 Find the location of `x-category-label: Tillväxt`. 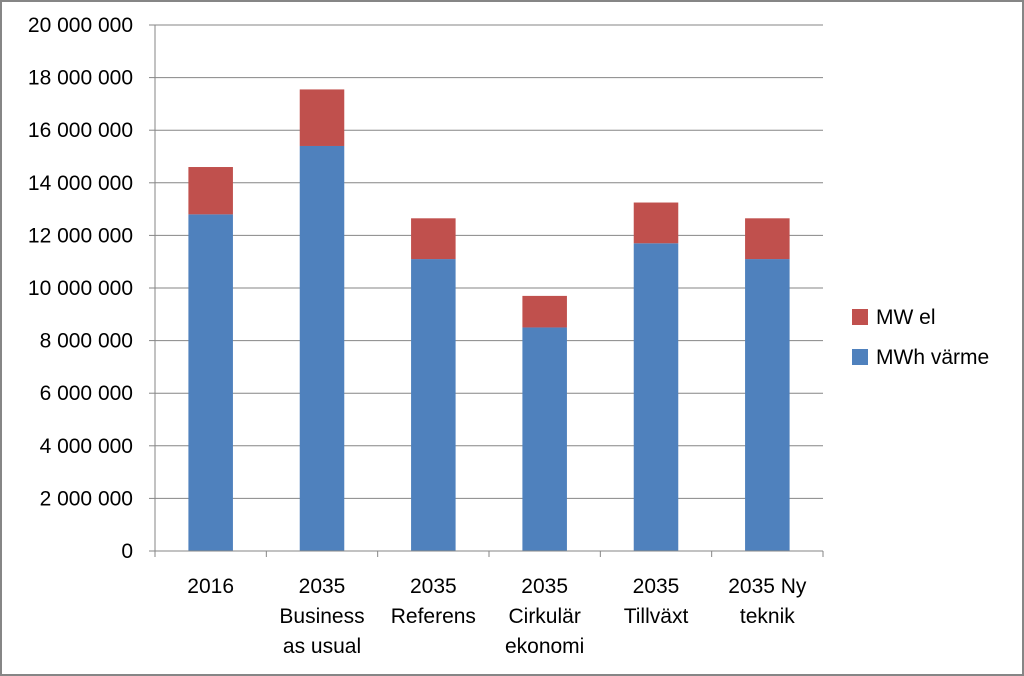

x-category-label: Tillväxt is located at coordinates (656, 616).